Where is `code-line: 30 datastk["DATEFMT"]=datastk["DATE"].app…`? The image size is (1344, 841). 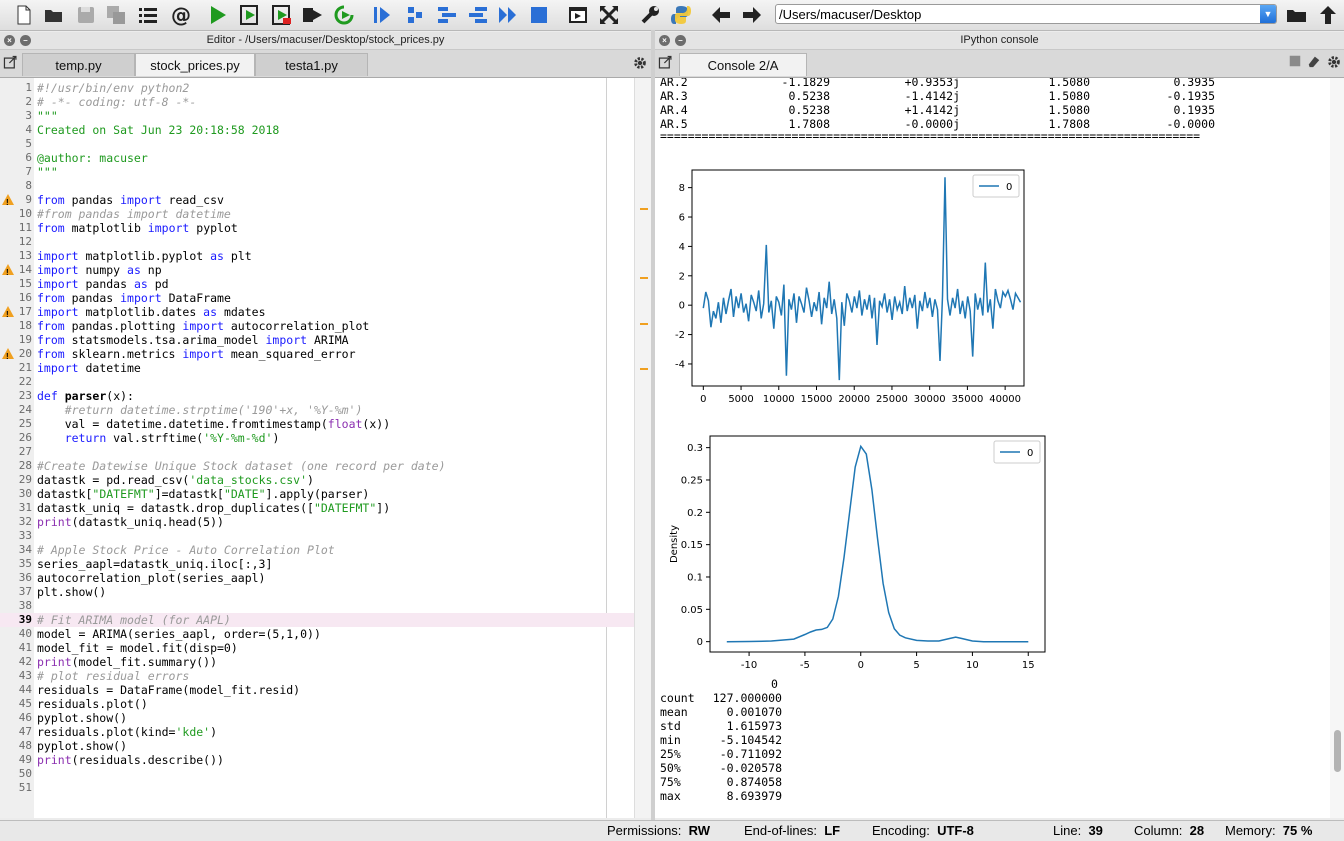 code-line: 30 datastk["DATEFMT"]=datastk["DATE"].app… is located at coordinates (317, 494).